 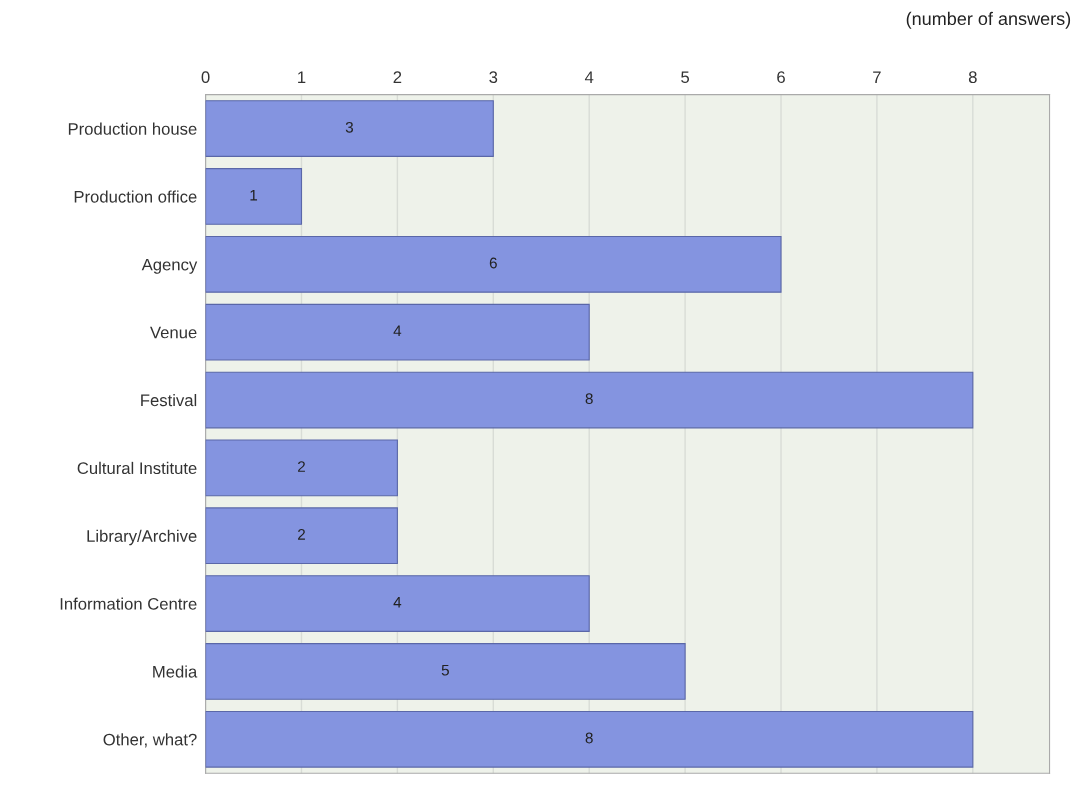 I want to click on data-label: 5, so click(x=445, y=670).